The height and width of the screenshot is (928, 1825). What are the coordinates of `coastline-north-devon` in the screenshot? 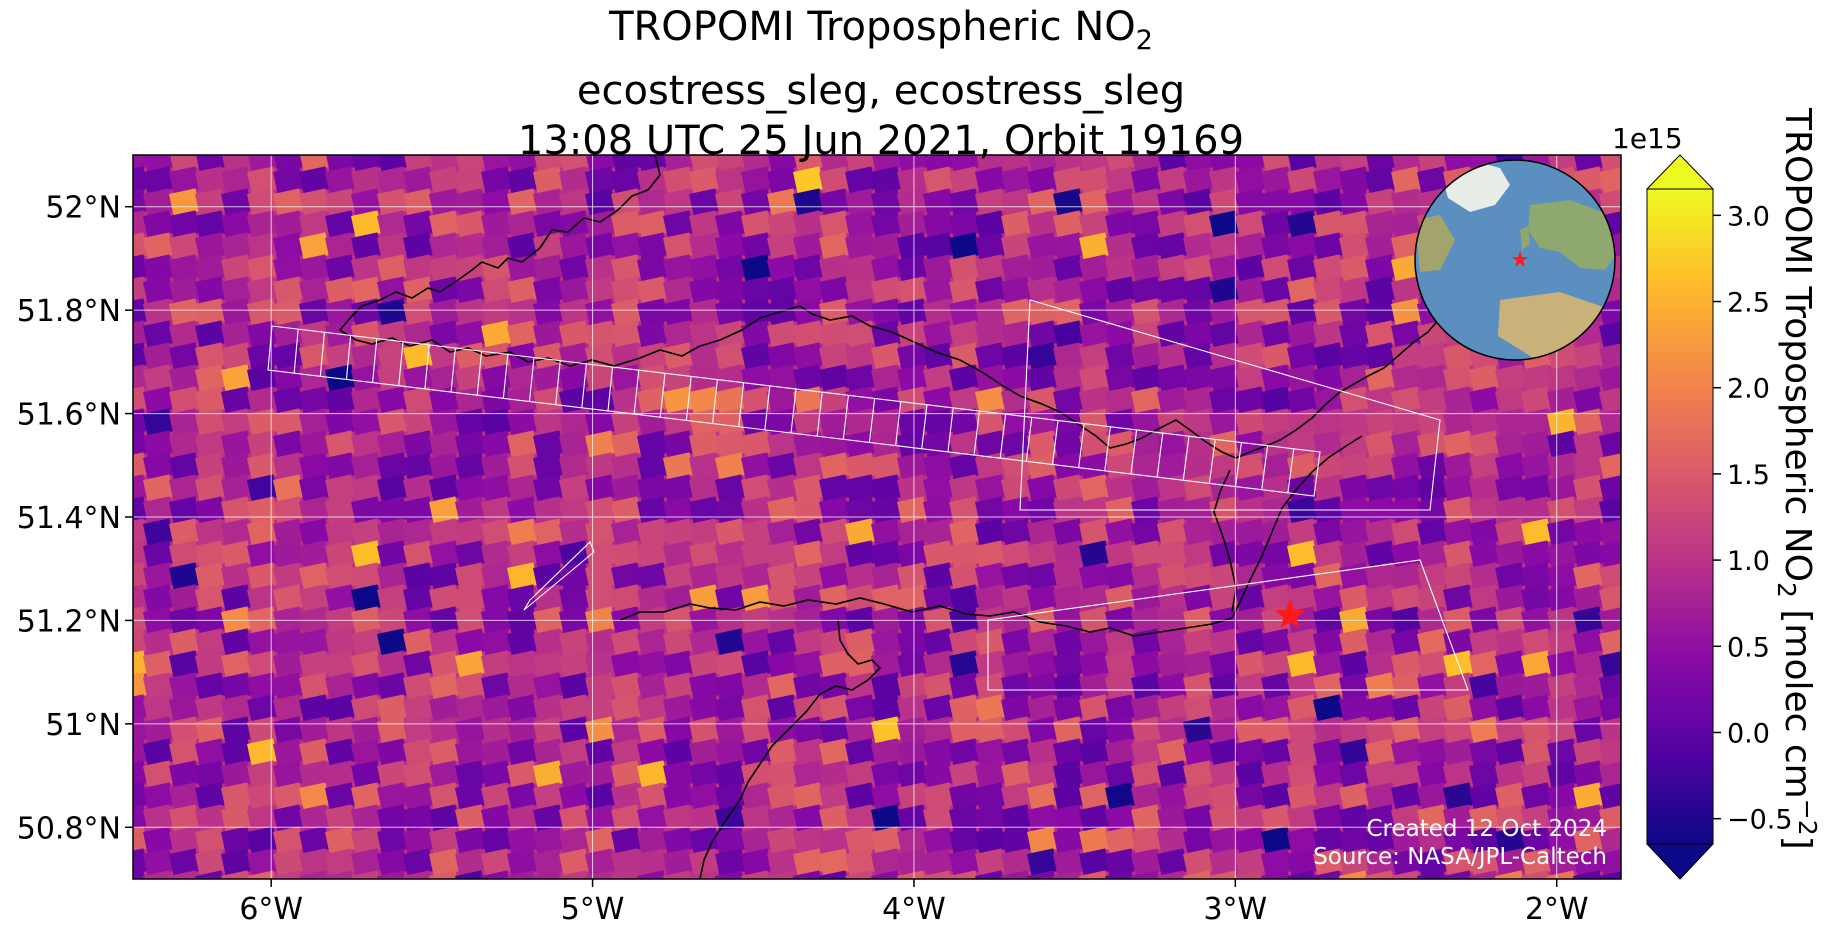 It's located at (926, 617).